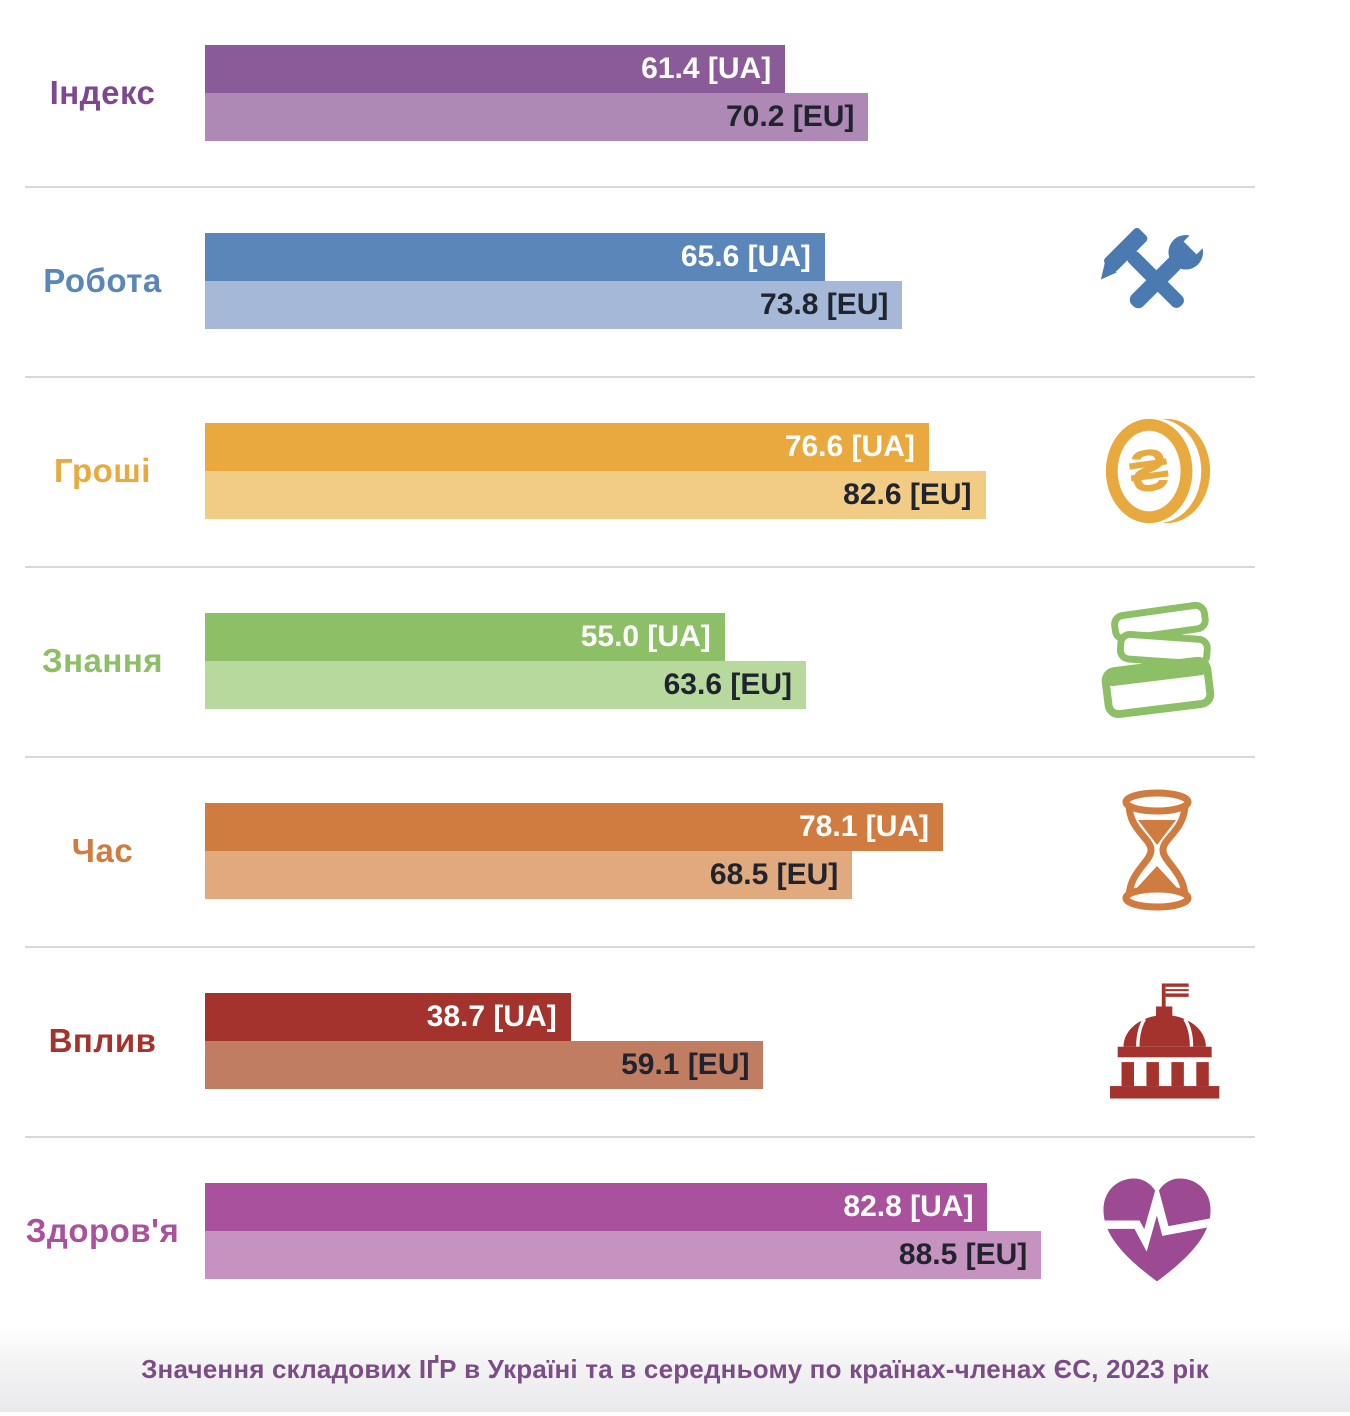  I want to click on tools-icon, so click(1157, 281).